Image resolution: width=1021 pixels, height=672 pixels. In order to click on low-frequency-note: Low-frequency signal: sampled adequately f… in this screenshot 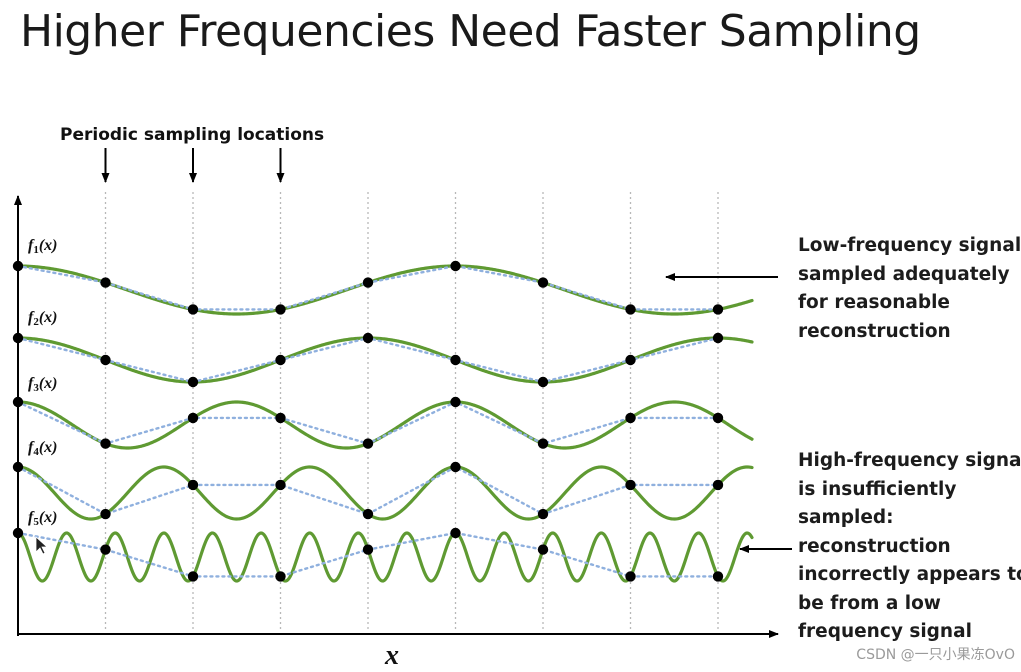, I will do `click(909, 289)`.